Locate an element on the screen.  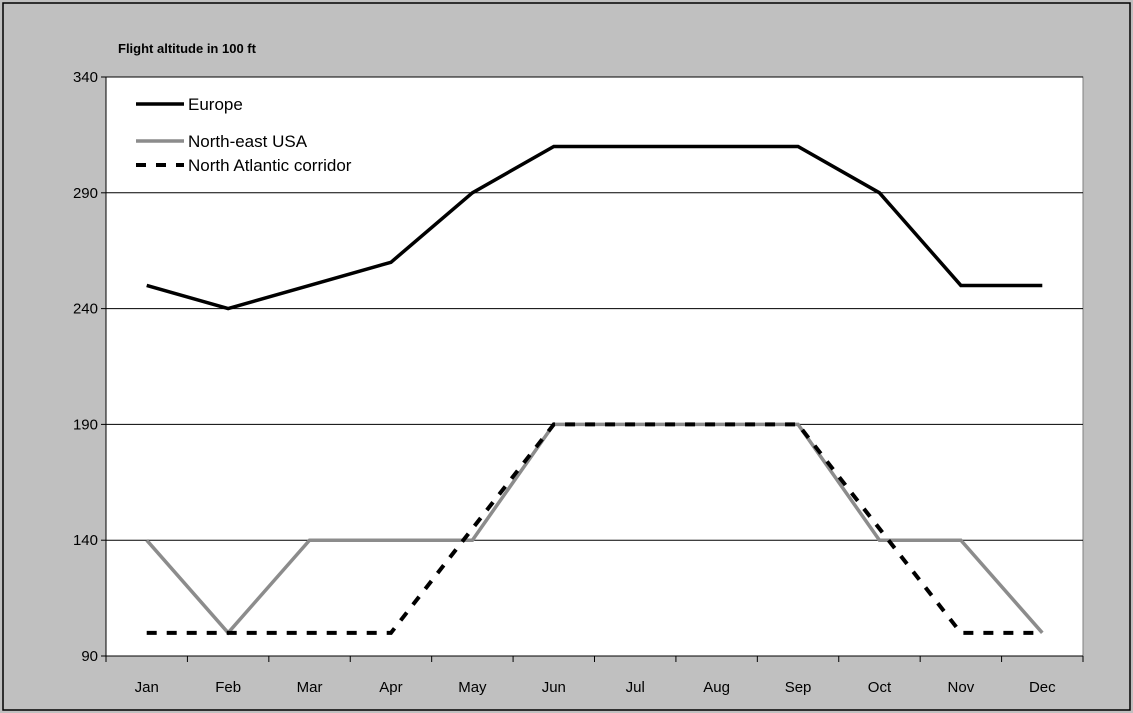
y-tick-label: 90 is located at coordinates (89, 656).